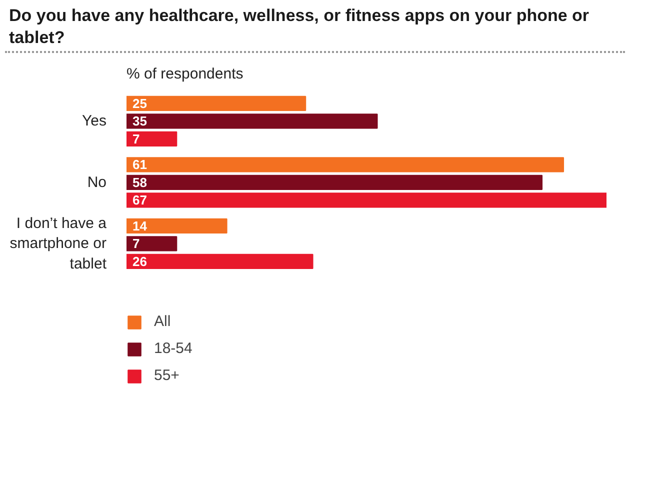 This screenshot has width=661, height=478. I want to click on legend-label: 55+, so click(167, 375).